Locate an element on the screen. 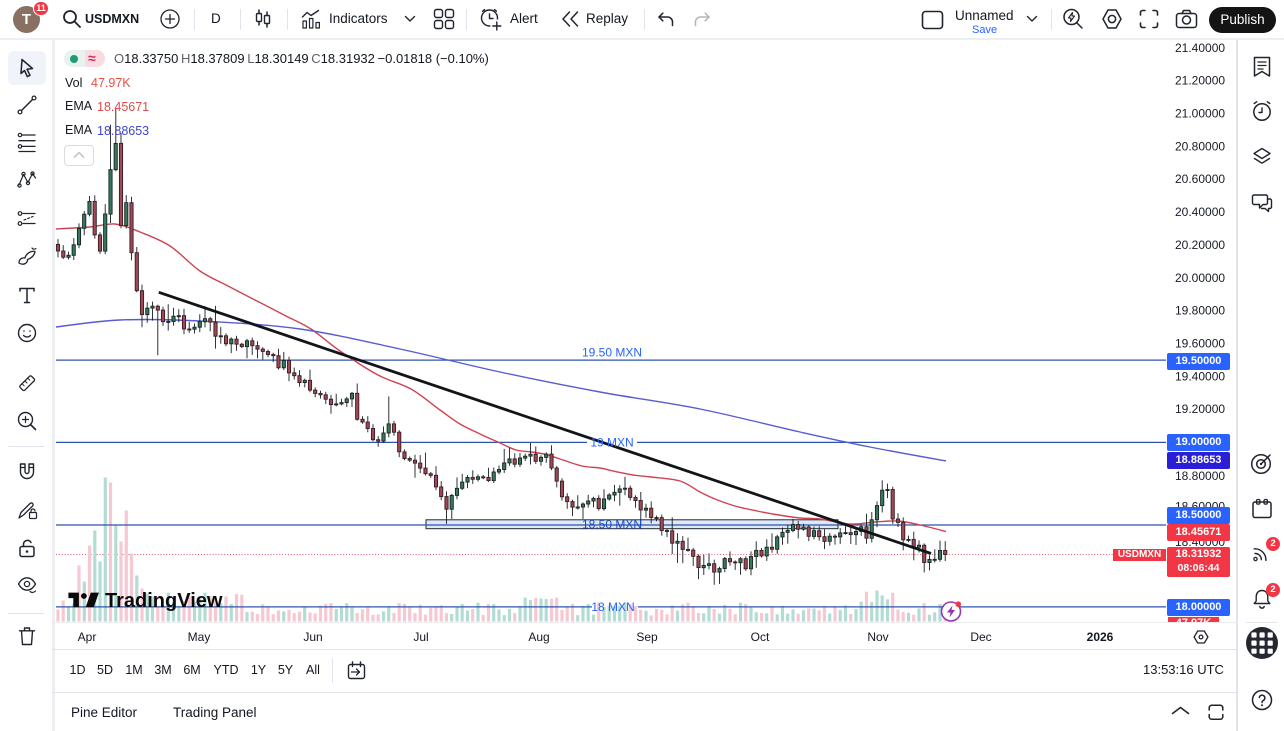 The height and width of the screenshot is (731, 1284). svg-text: 19.60000 is located at coordinates (1200, 344).